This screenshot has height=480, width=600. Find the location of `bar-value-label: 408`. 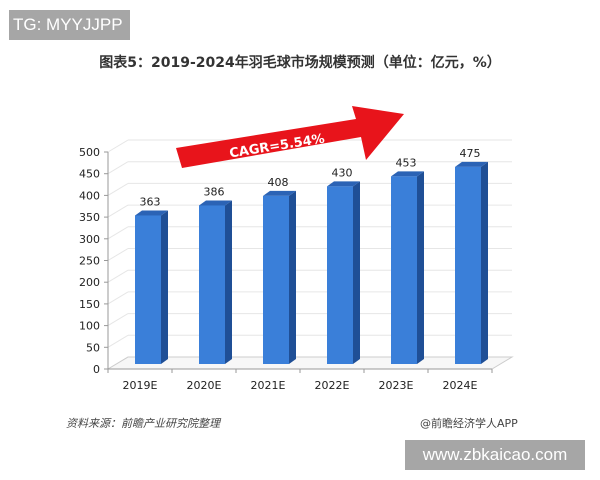

bar-value-label: 408 is located at coordinates (278, 182).